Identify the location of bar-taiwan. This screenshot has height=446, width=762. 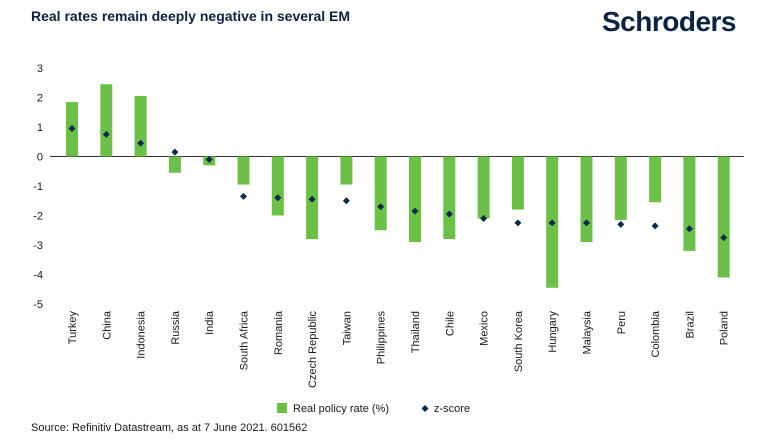
(346, 170).